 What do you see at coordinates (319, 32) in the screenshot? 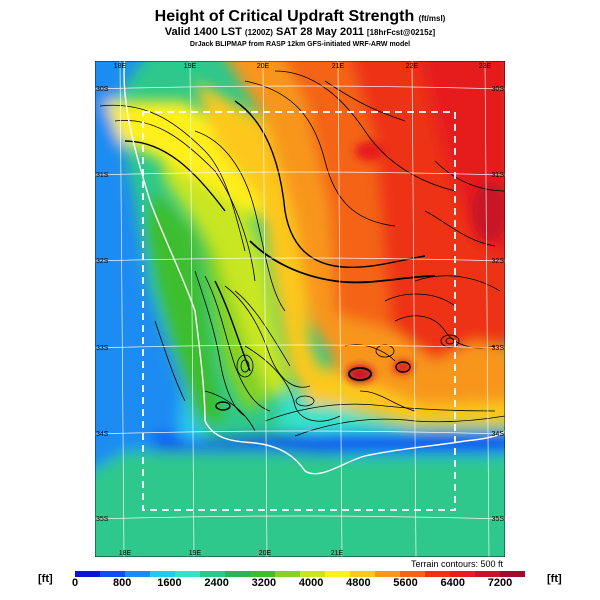
I see `valid-date: SAT 28 May 2011` at bounding box center [319, 32].